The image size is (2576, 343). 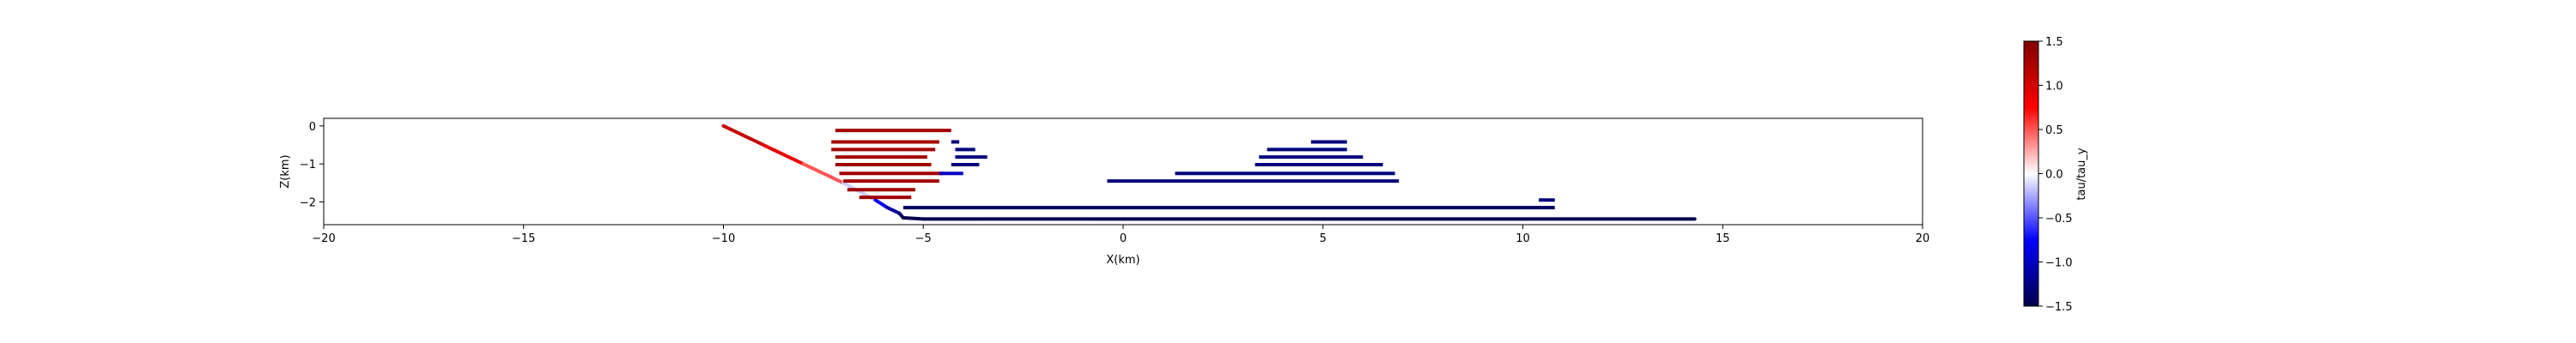 What do you see at coordinates (2054, 130) in the screenshot?
I see `colorbar-tick-label: 0.5` at bounding box center [2054, 130].